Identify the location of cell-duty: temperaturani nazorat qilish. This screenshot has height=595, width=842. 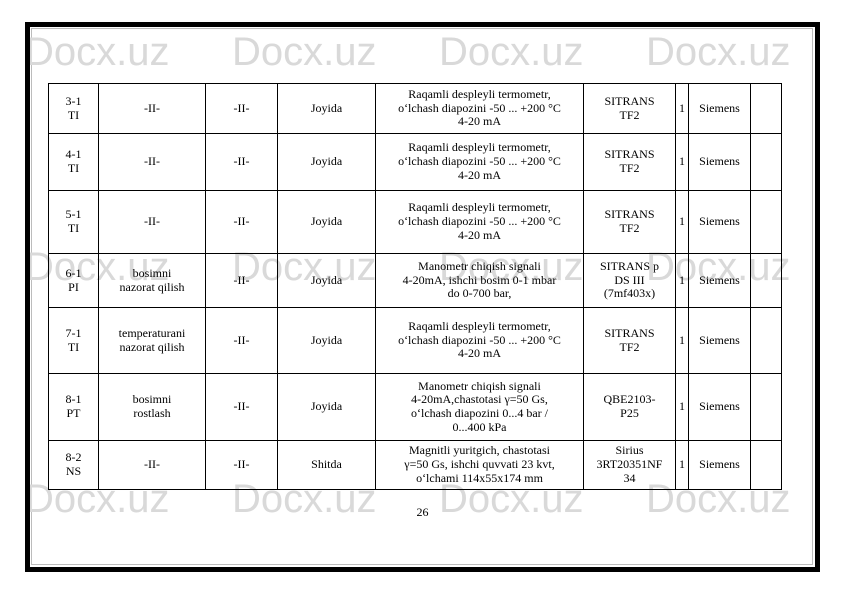
(152, 340).